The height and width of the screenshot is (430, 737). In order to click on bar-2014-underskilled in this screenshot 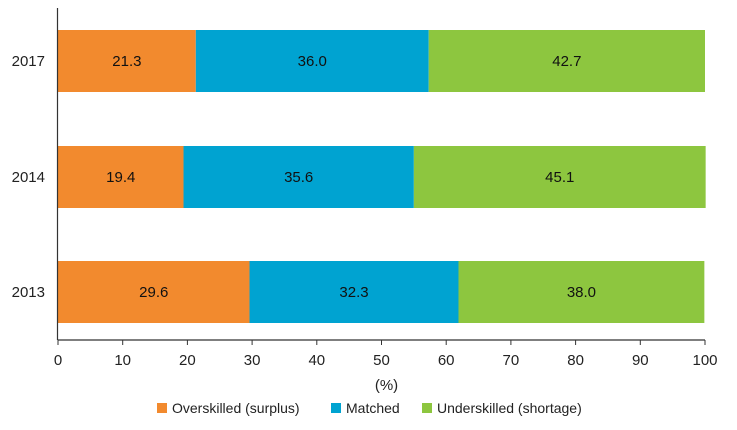, I will do `click(559, 177)`.